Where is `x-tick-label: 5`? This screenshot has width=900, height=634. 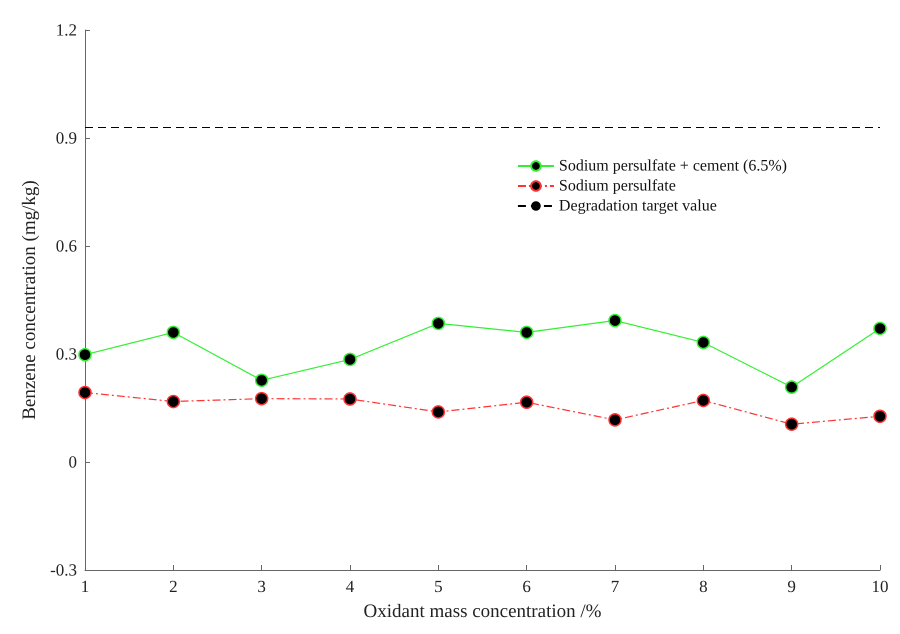
x-tick-label: 5 is located at coordinates (438, 586).